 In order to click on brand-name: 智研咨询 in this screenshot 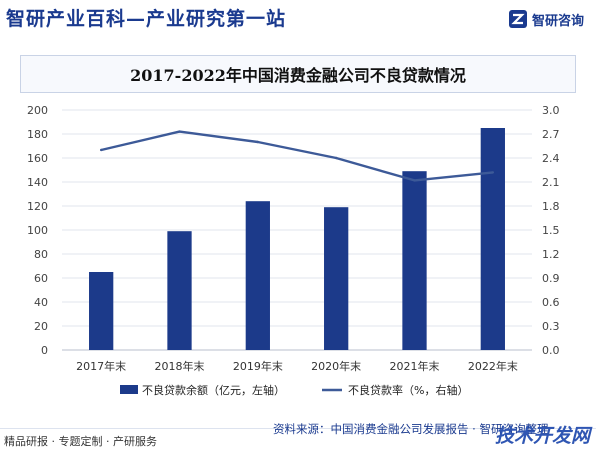, I will do `click(557, 21)`.